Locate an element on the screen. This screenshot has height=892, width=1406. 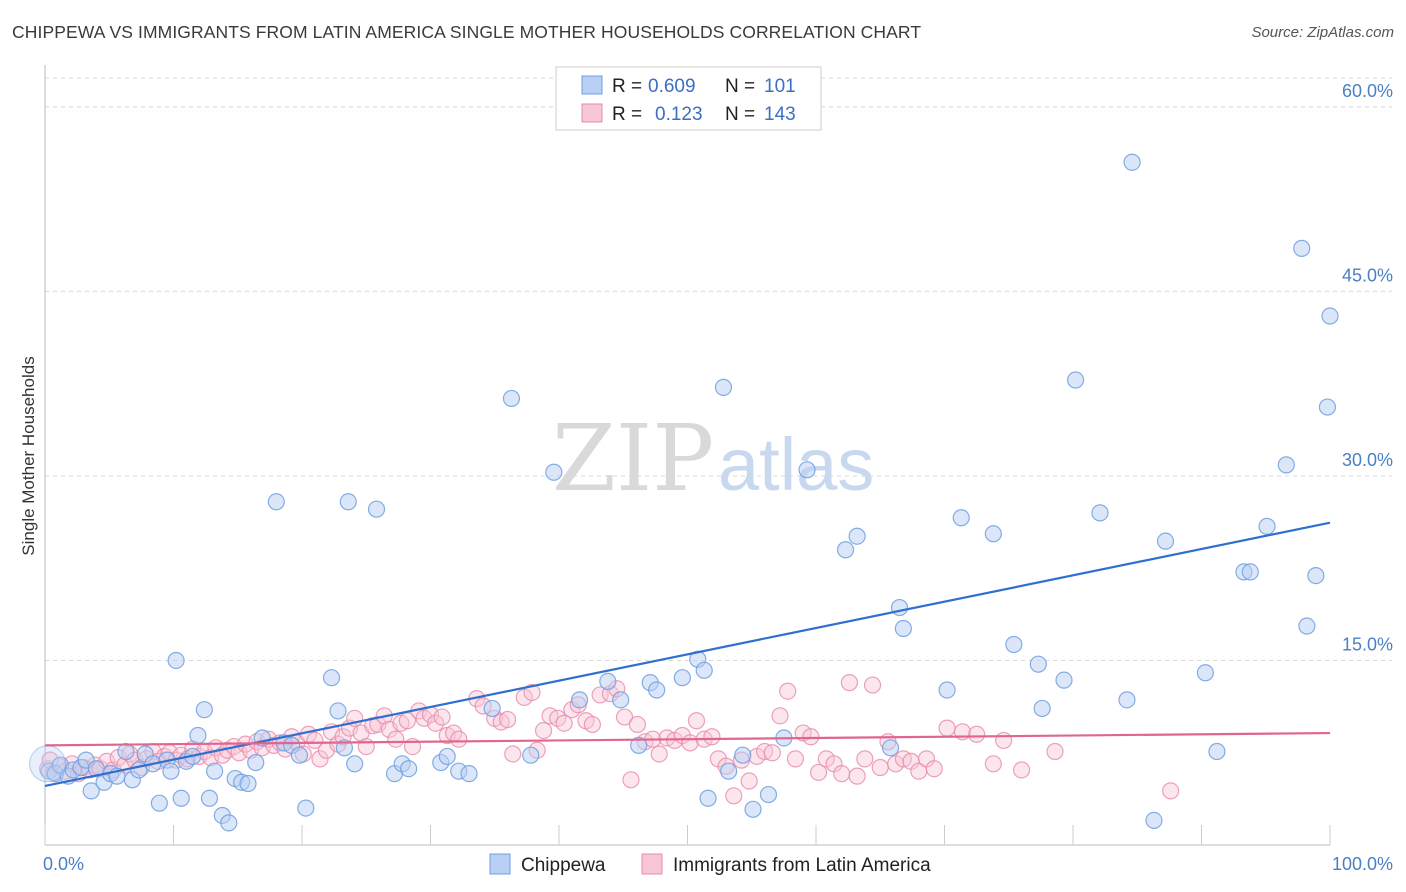
bottom-legend: Chippewa Immigrants from Latin America is located at coordinates (710, 864).